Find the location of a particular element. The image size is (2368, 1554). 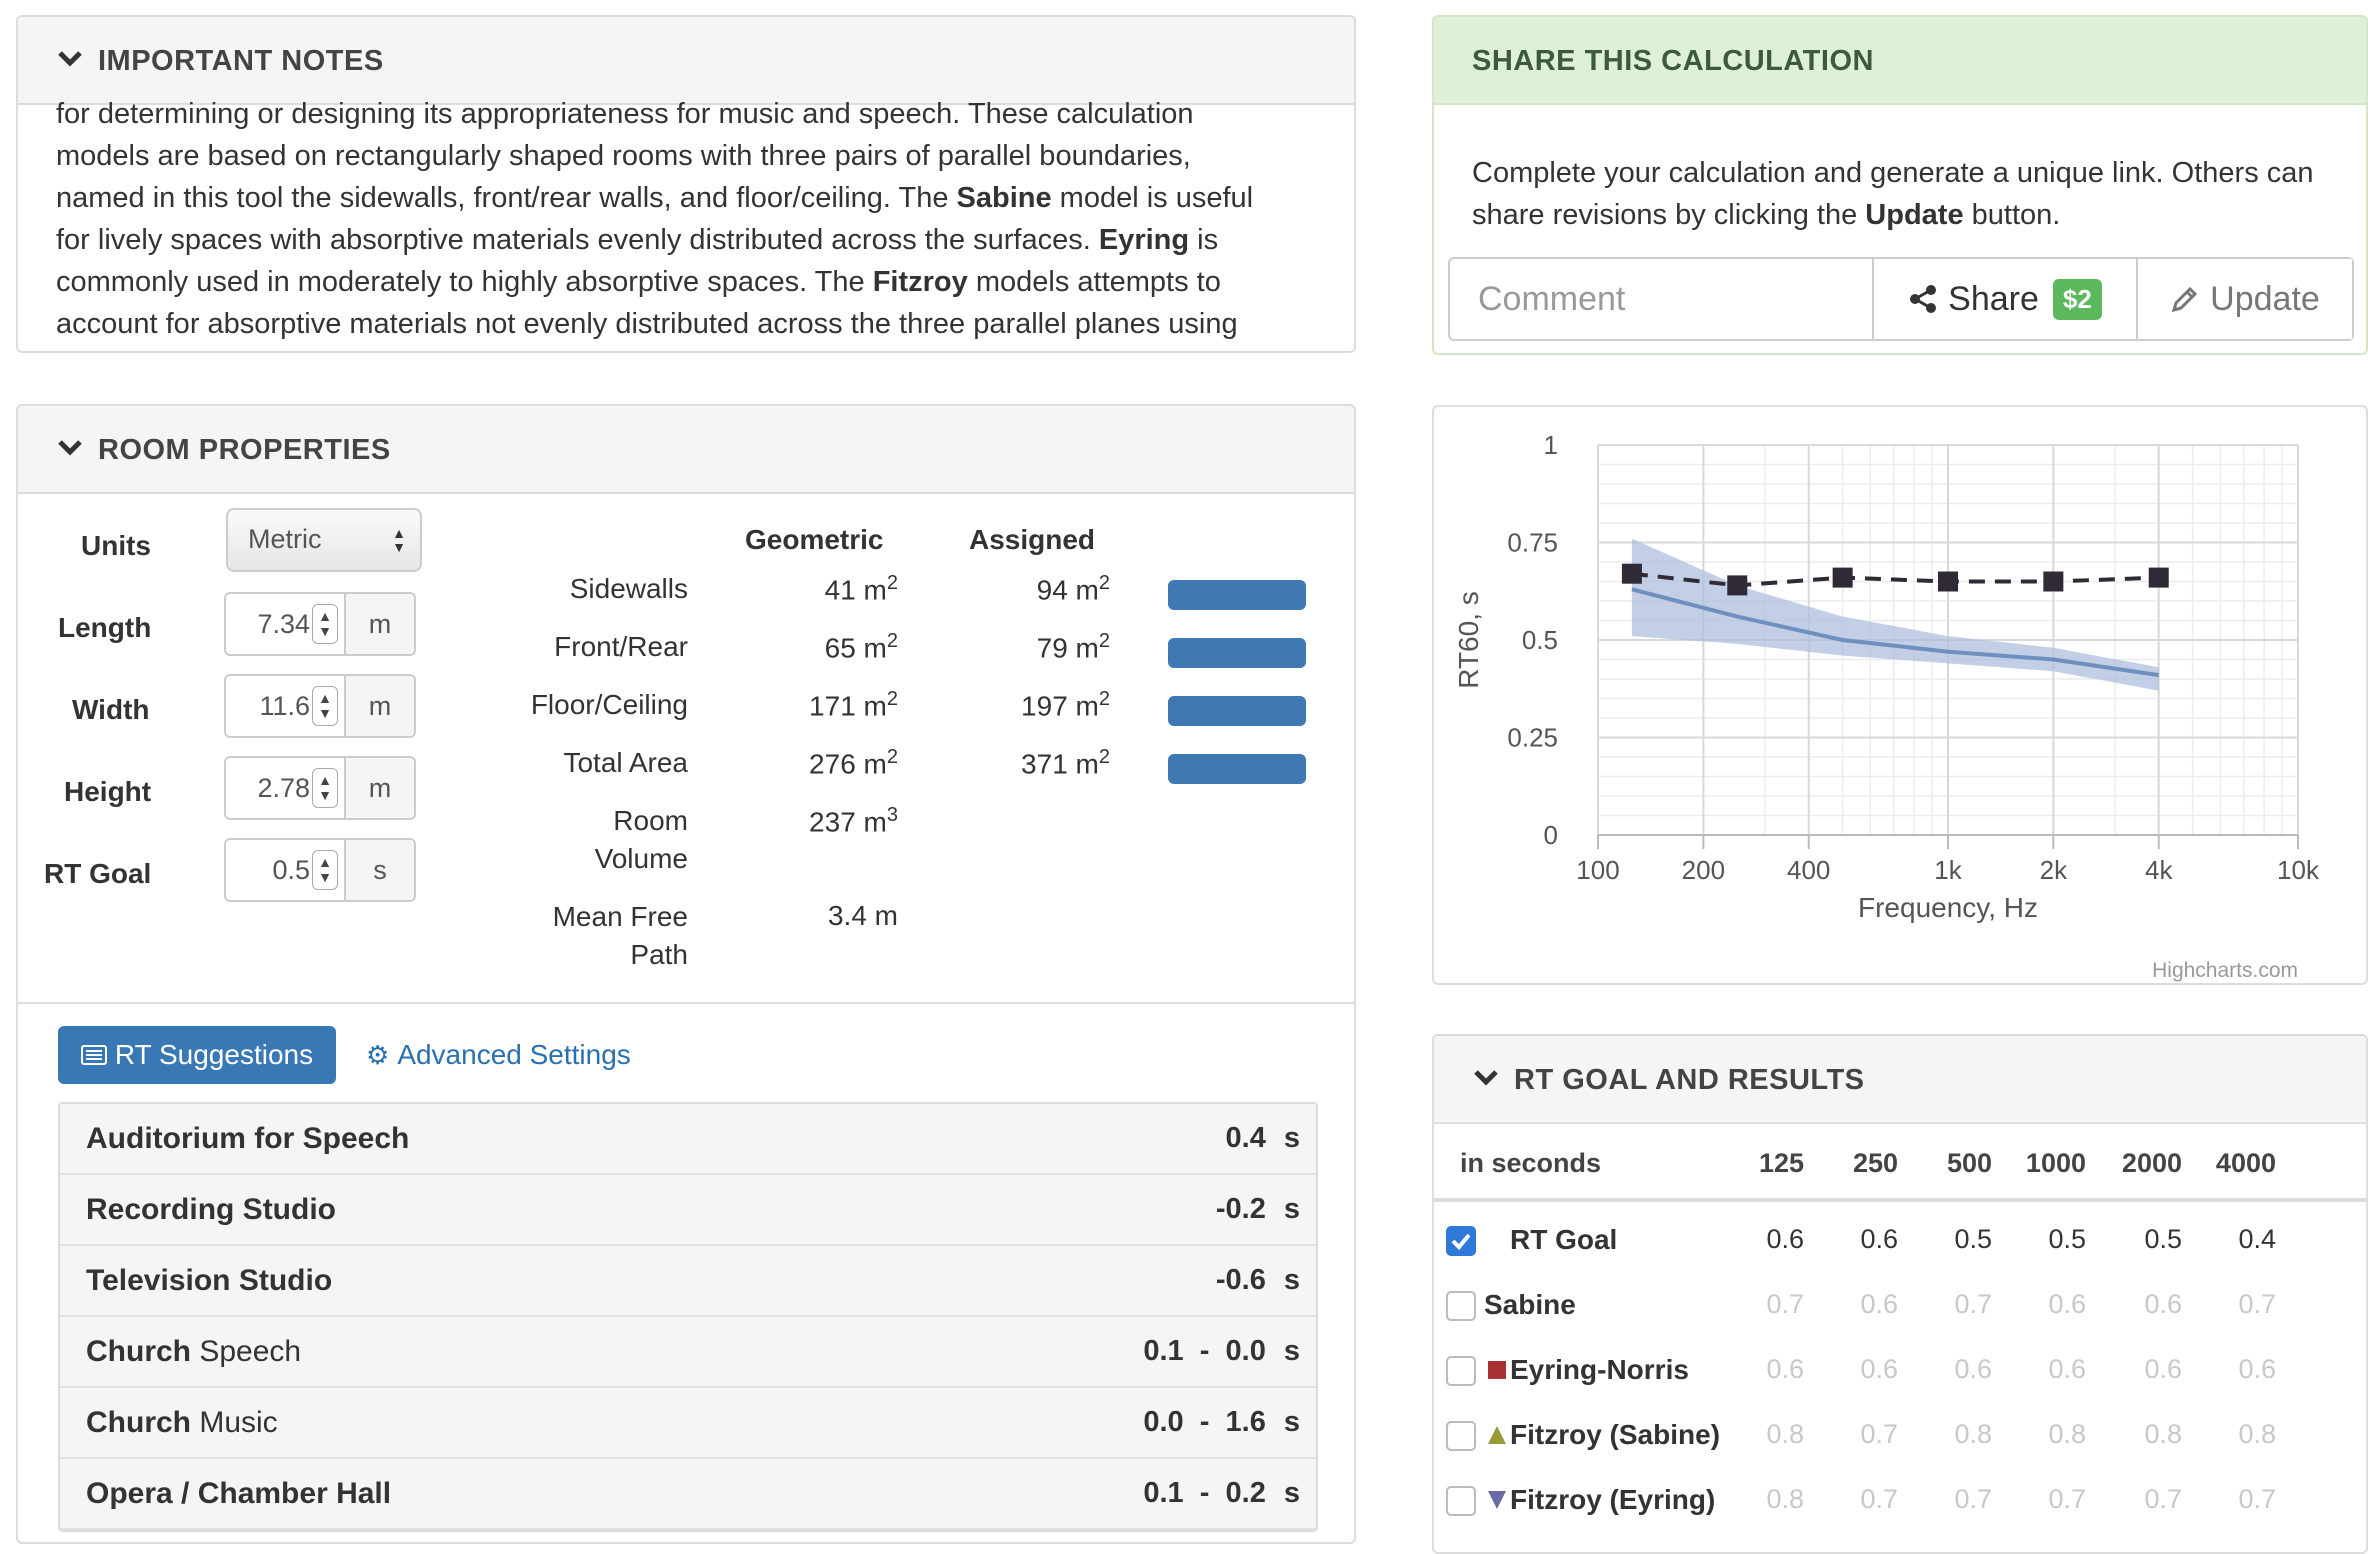

rt-goal-field: 0.5 ▲ ▼ s is located at coordinates (320, 870).